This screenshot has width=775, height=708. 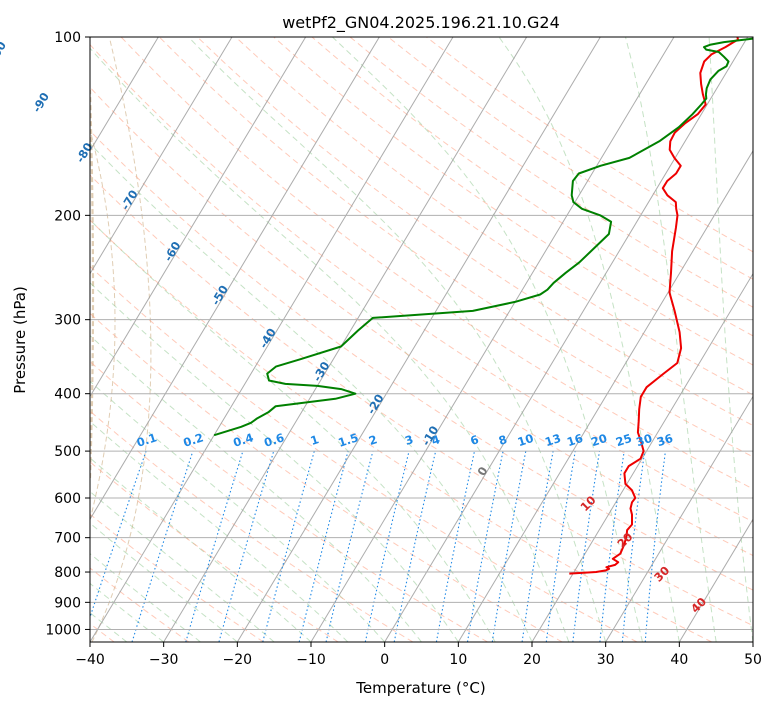 What do you see at coordinates (384, 660) in the screenshot?
I see `x-tick-label: 0` at bounding box center [384, 660].